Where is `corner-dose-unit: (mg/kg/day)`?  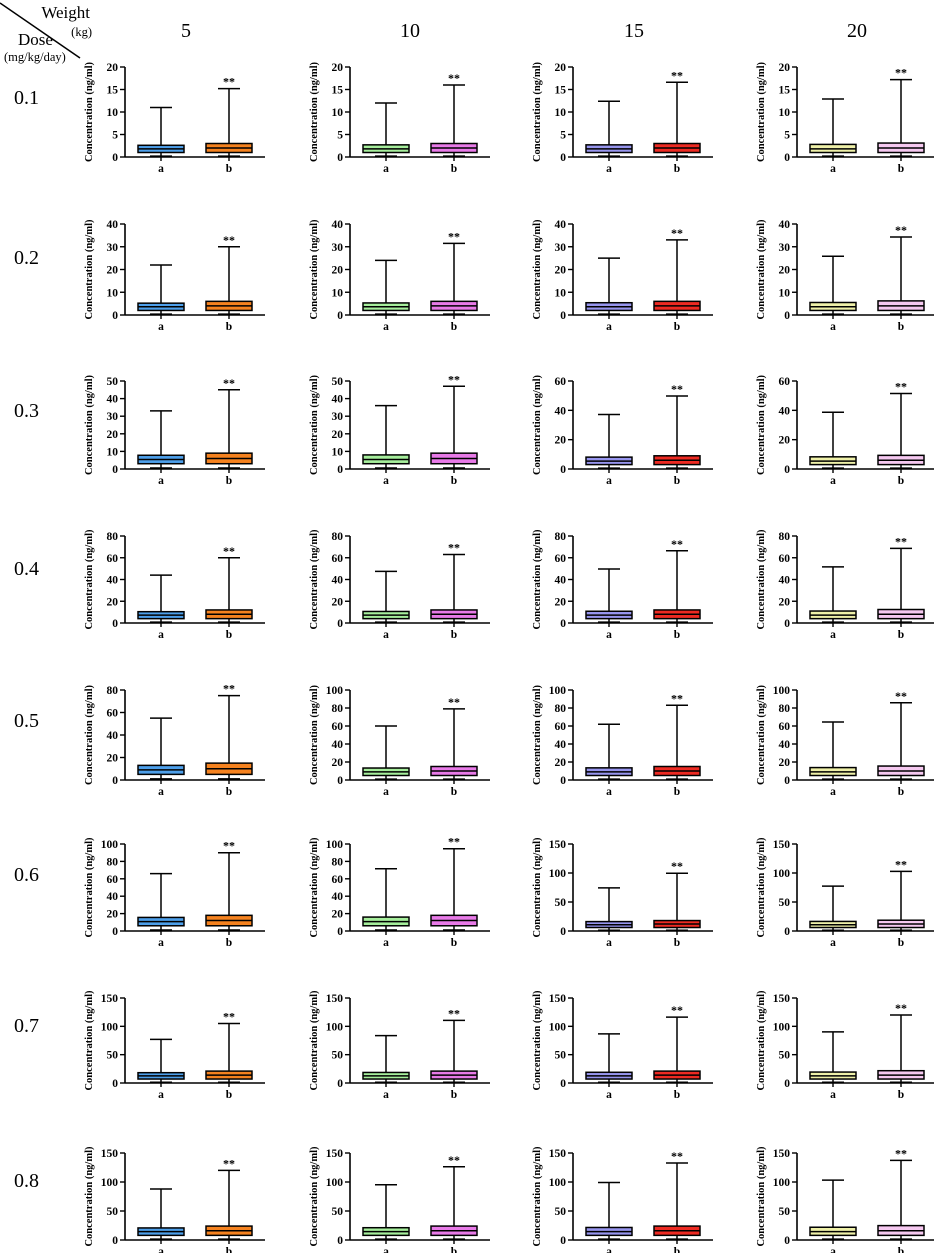 corner-dose-unit: (mg/kg/day) is located at coordinates (35, 57).